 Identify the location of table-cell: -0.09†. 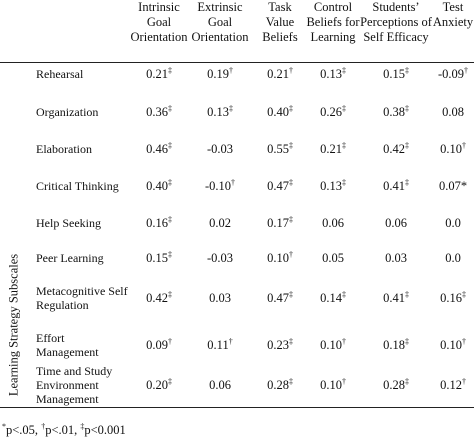
(443, 74).